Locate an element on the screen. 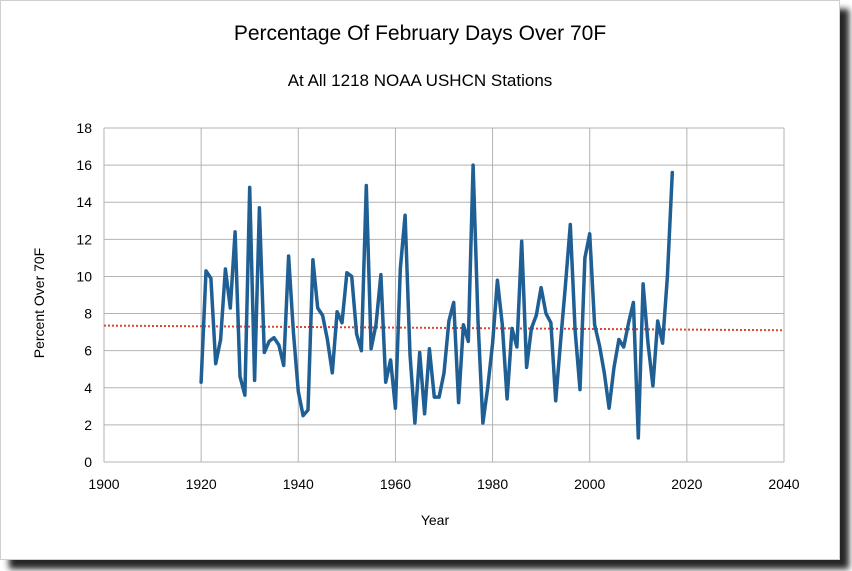 Image resolution: width=852 pixels, height=571 pixels. x-tick-label: 2040 is located at coordinates (783, 484).